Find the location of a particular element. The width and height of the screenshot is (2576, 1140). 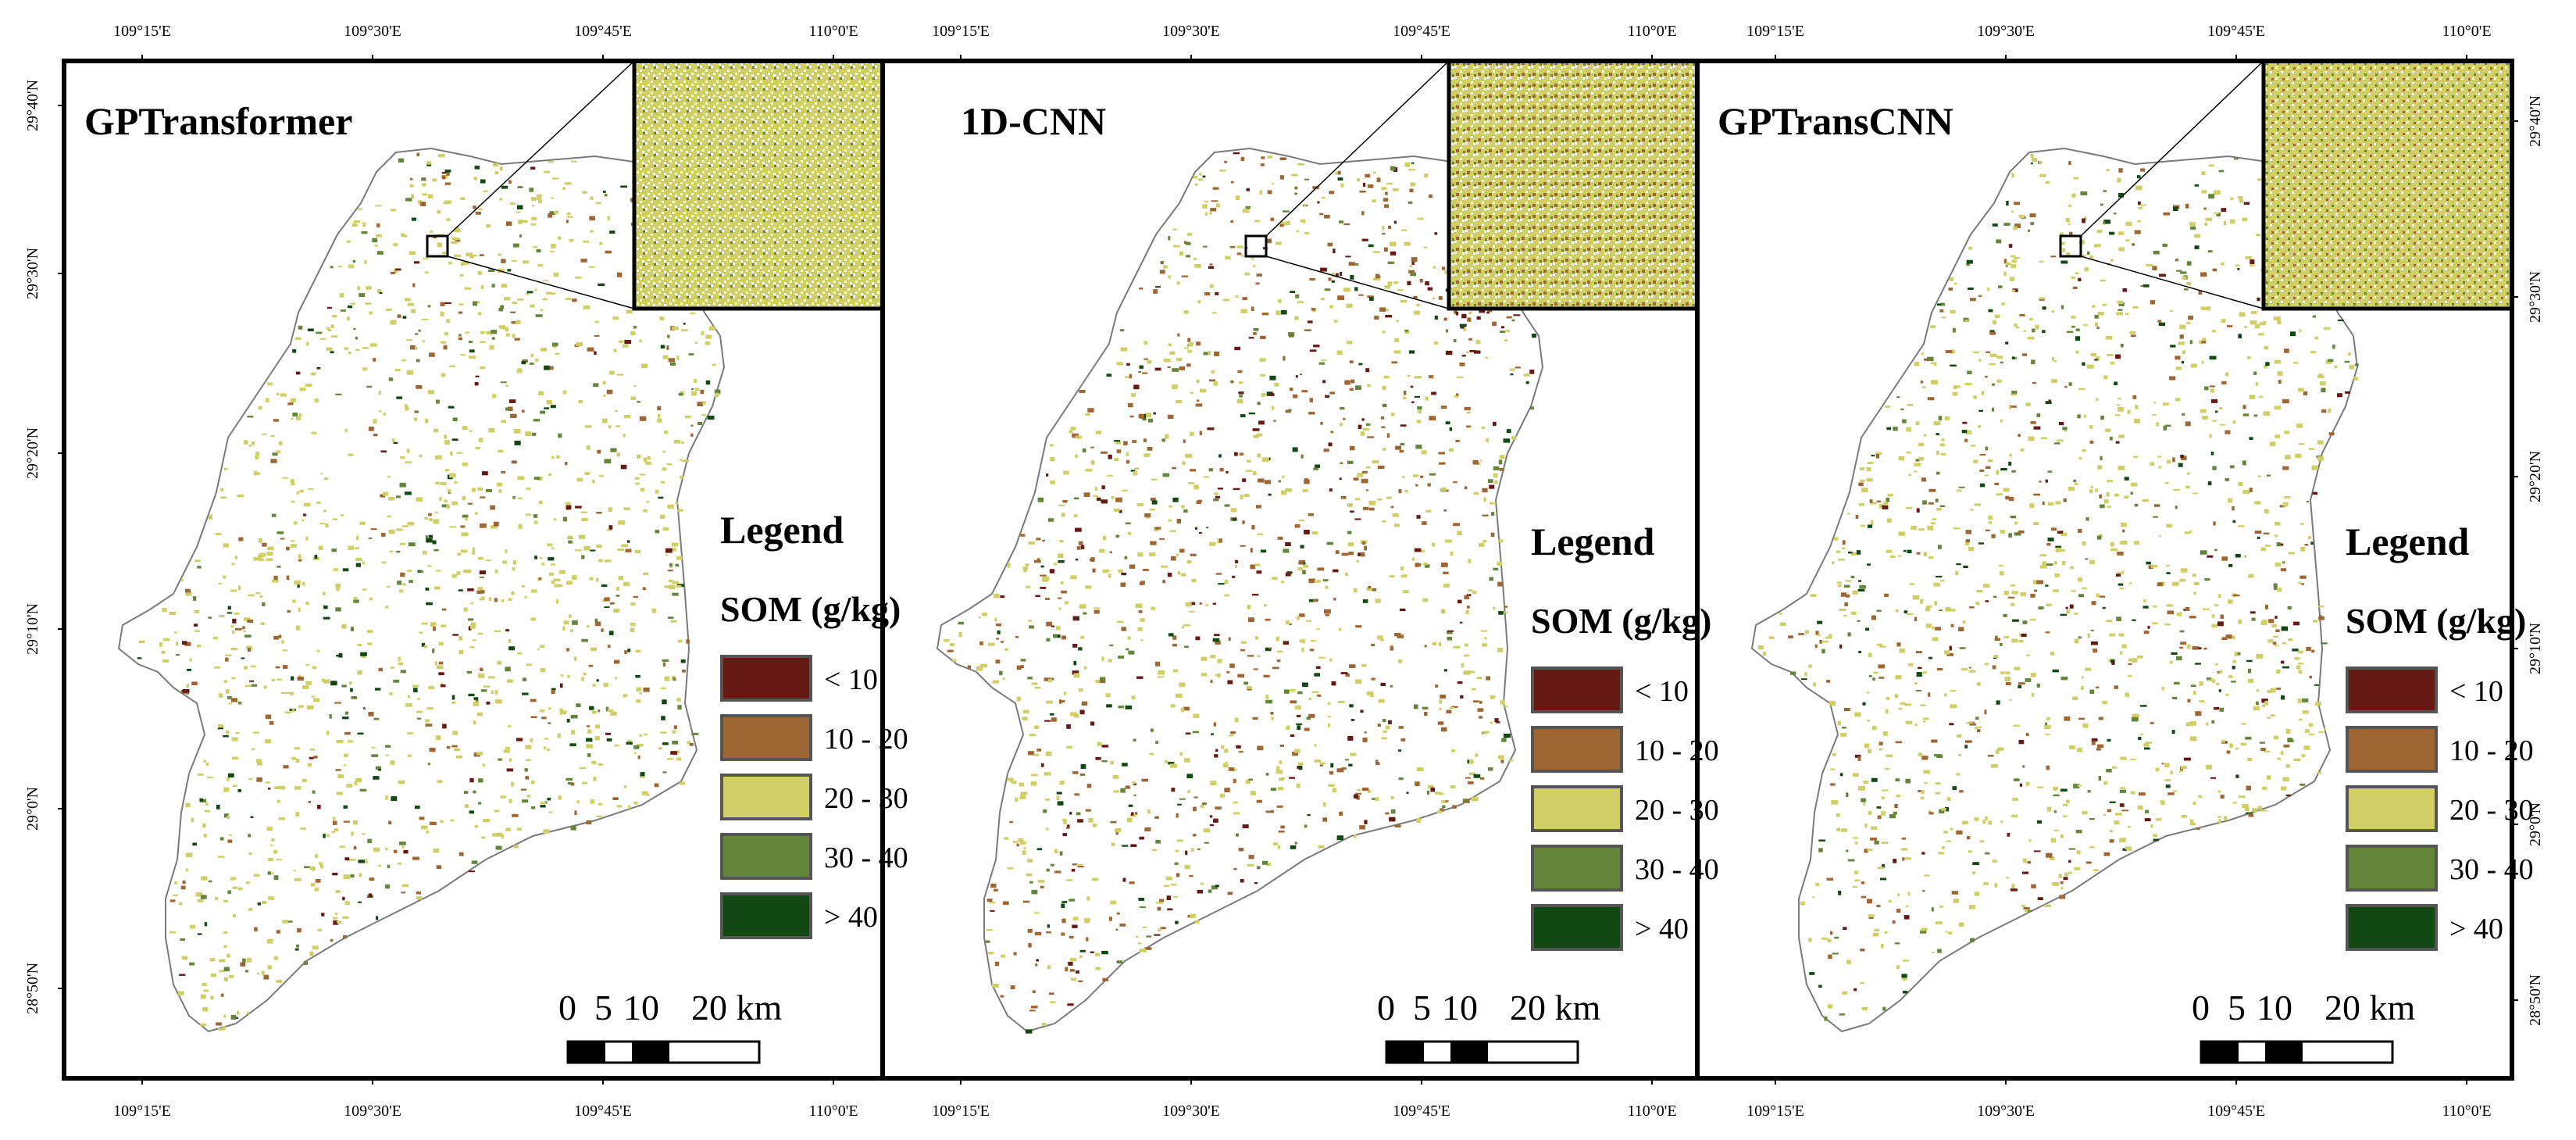

top-tick-label: 109°45'E is located at coordinates (1421, 31).